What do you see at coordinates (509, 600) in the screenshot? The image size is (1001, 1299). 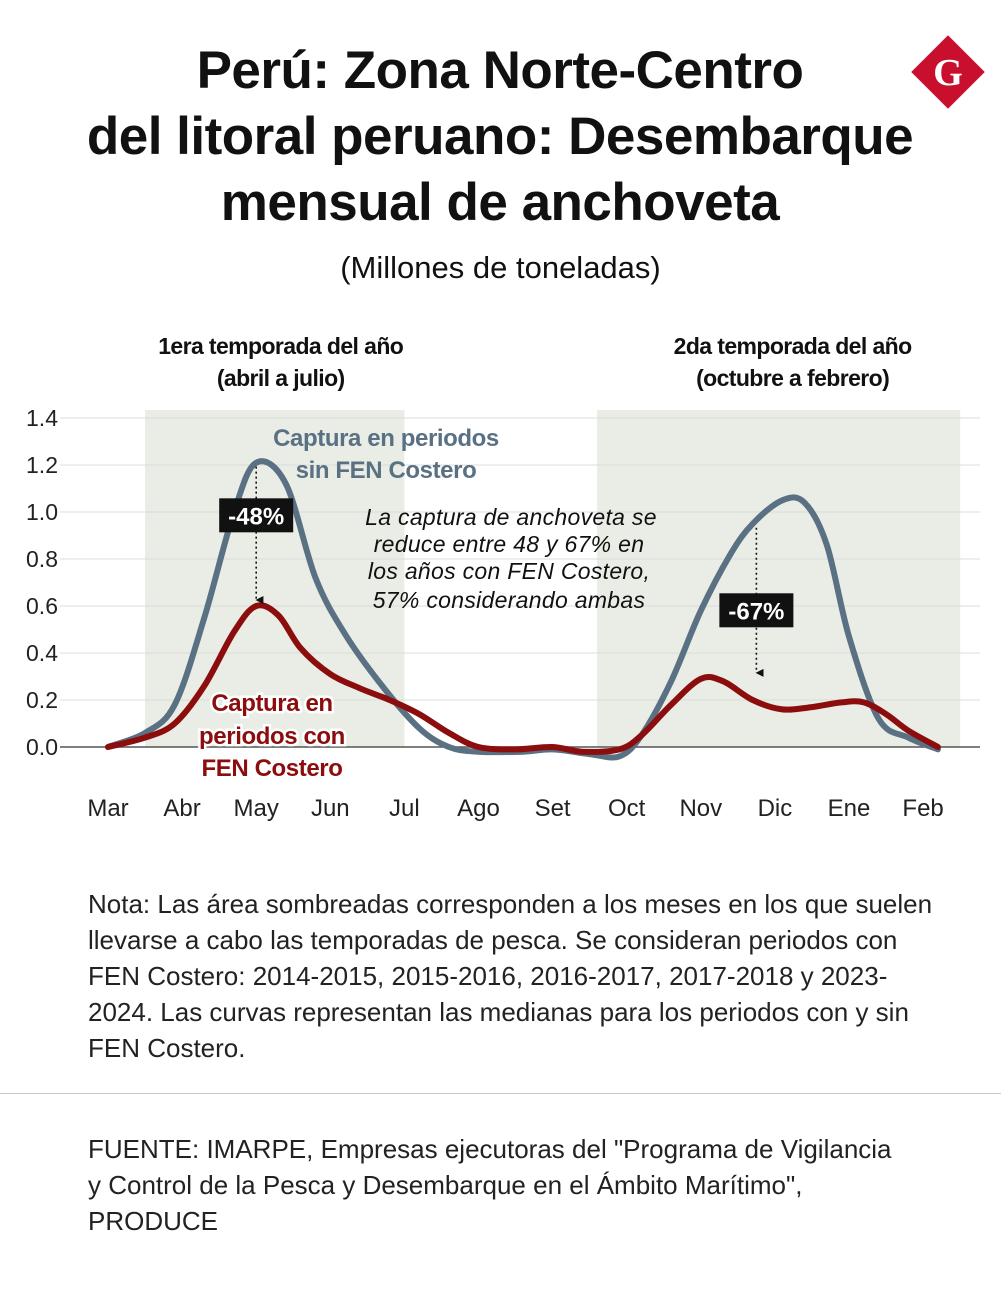 I see `center-annotation-line: 57% considerando ambas` at bounding box center [509, 600].